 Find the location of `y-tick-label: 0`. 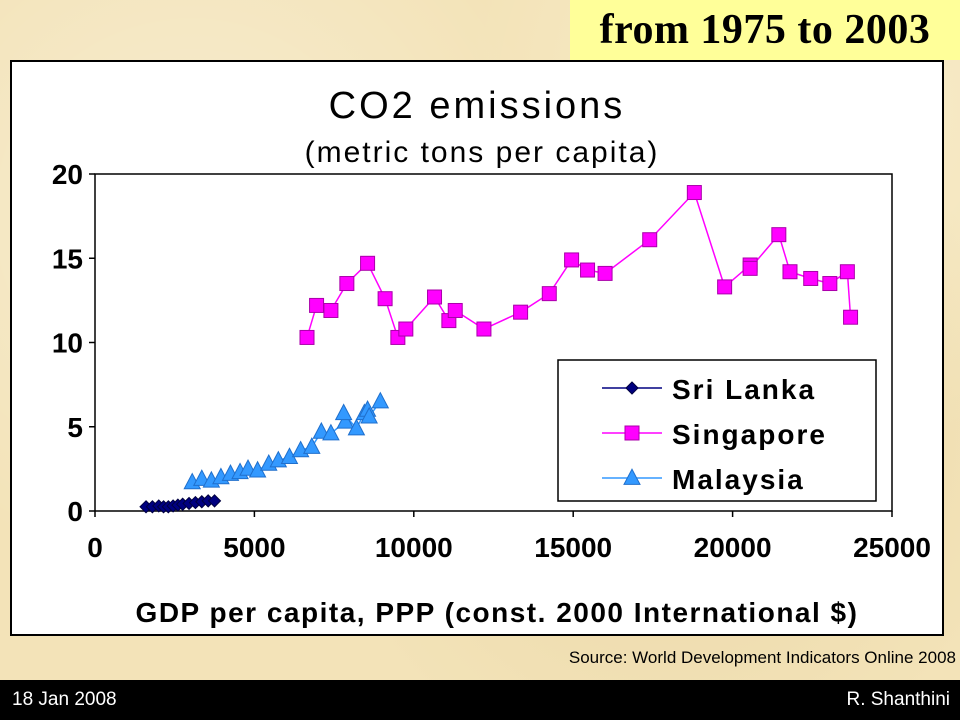

y-tick-label: 0 is located at coordinates (75, 511).